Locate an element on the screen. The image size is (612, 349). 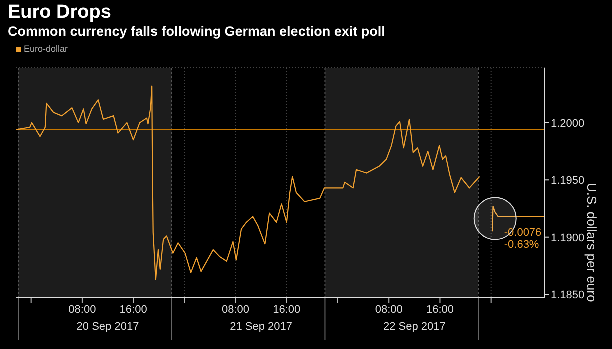
y-tick-label: 1.1950 is located at coordinates (568, 181).